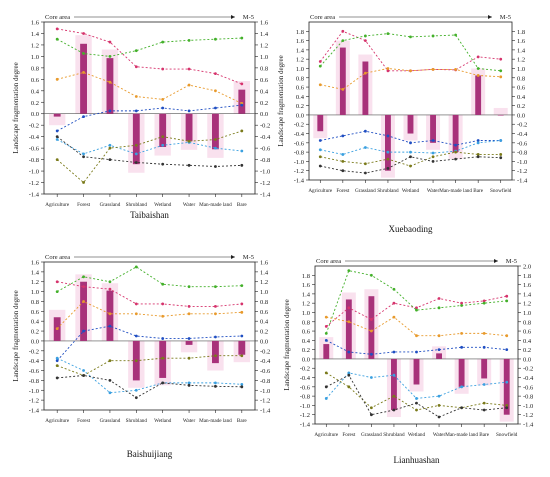 Image resolution: width=550 pixels, height=477 pixels. What do you see at coordinates (527, 350) in the screenshot?
I see `y2-tick-label: 0.2` at bounding box center [527, 350].